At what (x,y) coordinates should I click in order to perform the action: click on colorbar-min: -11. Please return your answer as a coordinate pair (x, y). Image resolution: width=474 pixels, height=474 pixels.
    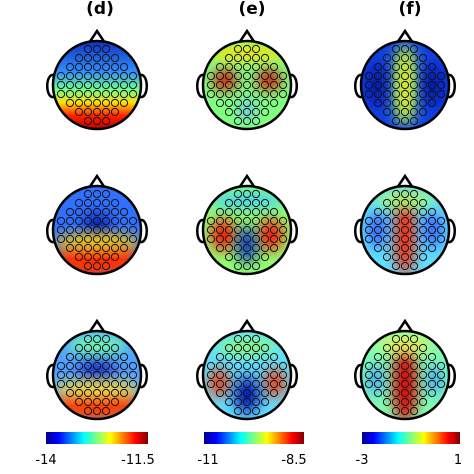
    Looking at the image, I should click on (207, 460).